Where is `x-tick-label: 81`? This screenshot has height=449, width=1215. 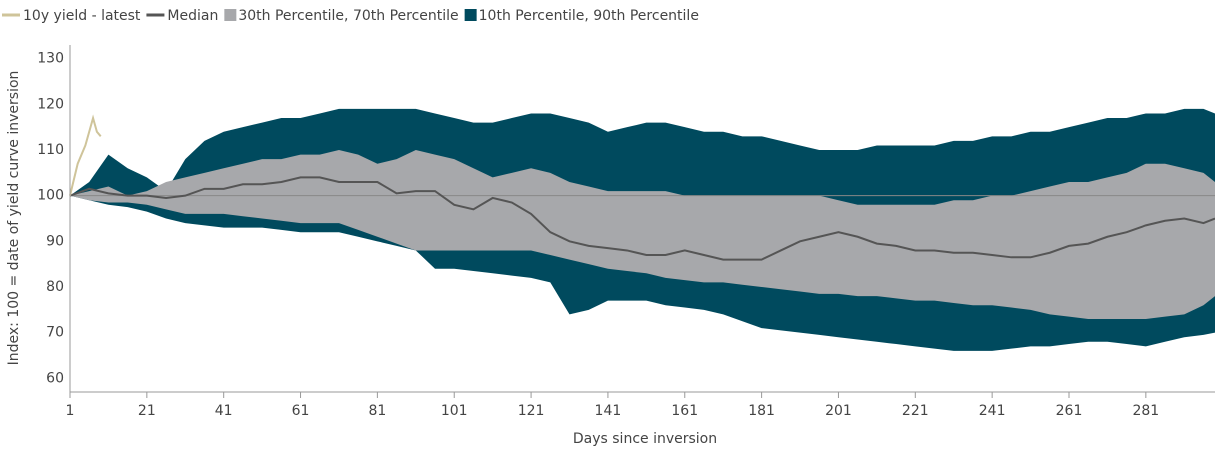
x-tick-label: 81 is located at coordinates (377, 411).